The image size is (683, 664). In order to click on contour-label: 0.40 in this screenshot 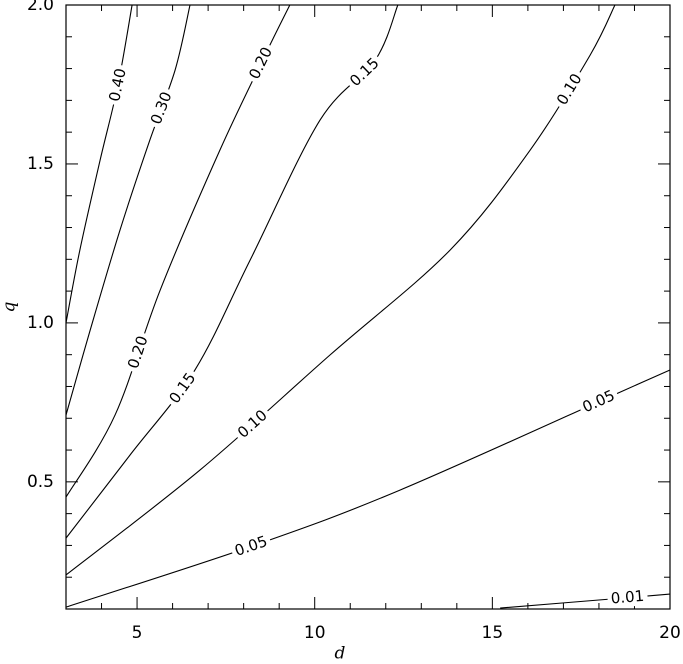, I will do `click(117, 85)`.